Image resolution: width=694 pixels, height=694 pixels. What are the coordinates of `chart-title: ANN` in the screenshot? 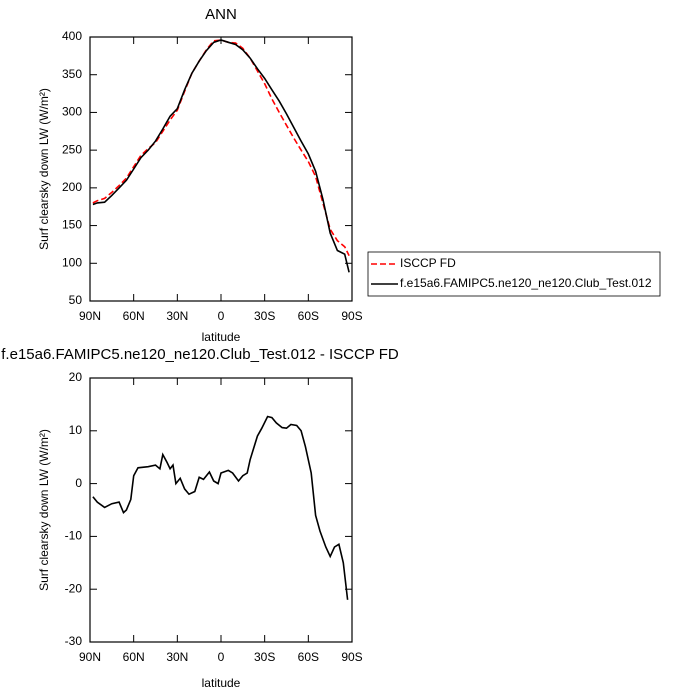 It's located at (221, 14).